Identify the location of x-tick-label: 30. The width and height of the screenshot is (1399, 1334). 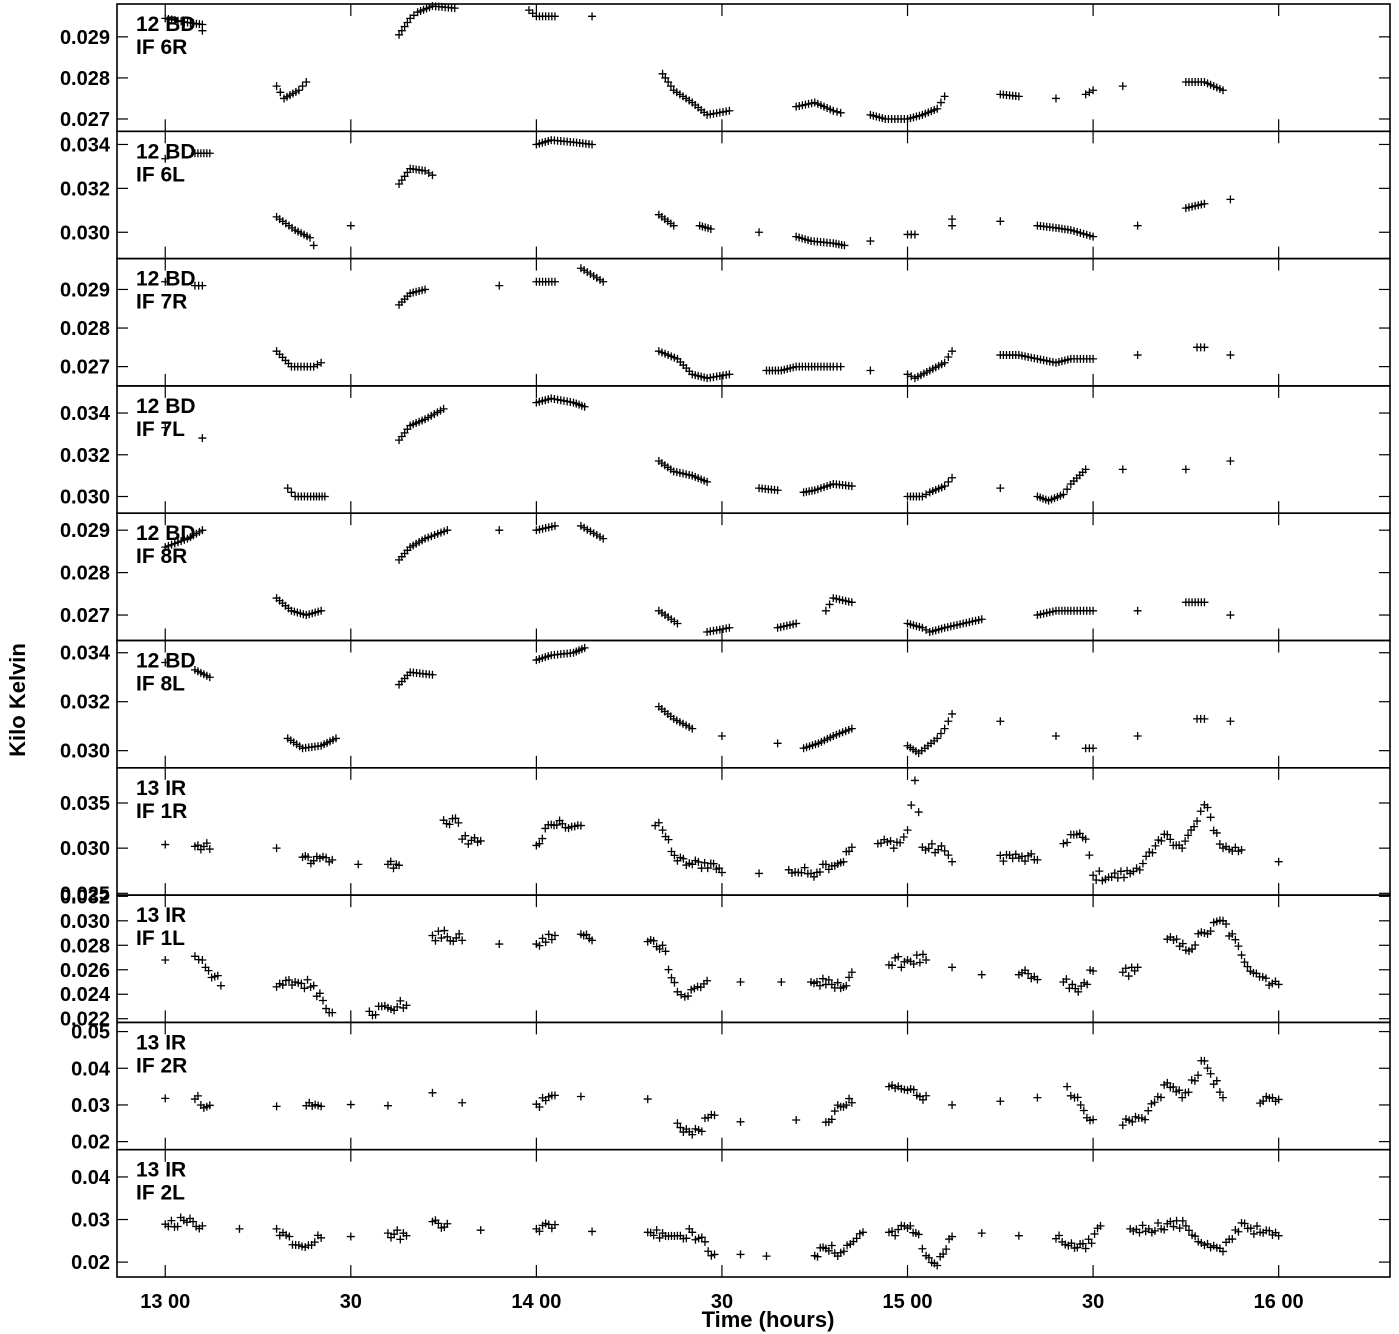
(351, 1302).